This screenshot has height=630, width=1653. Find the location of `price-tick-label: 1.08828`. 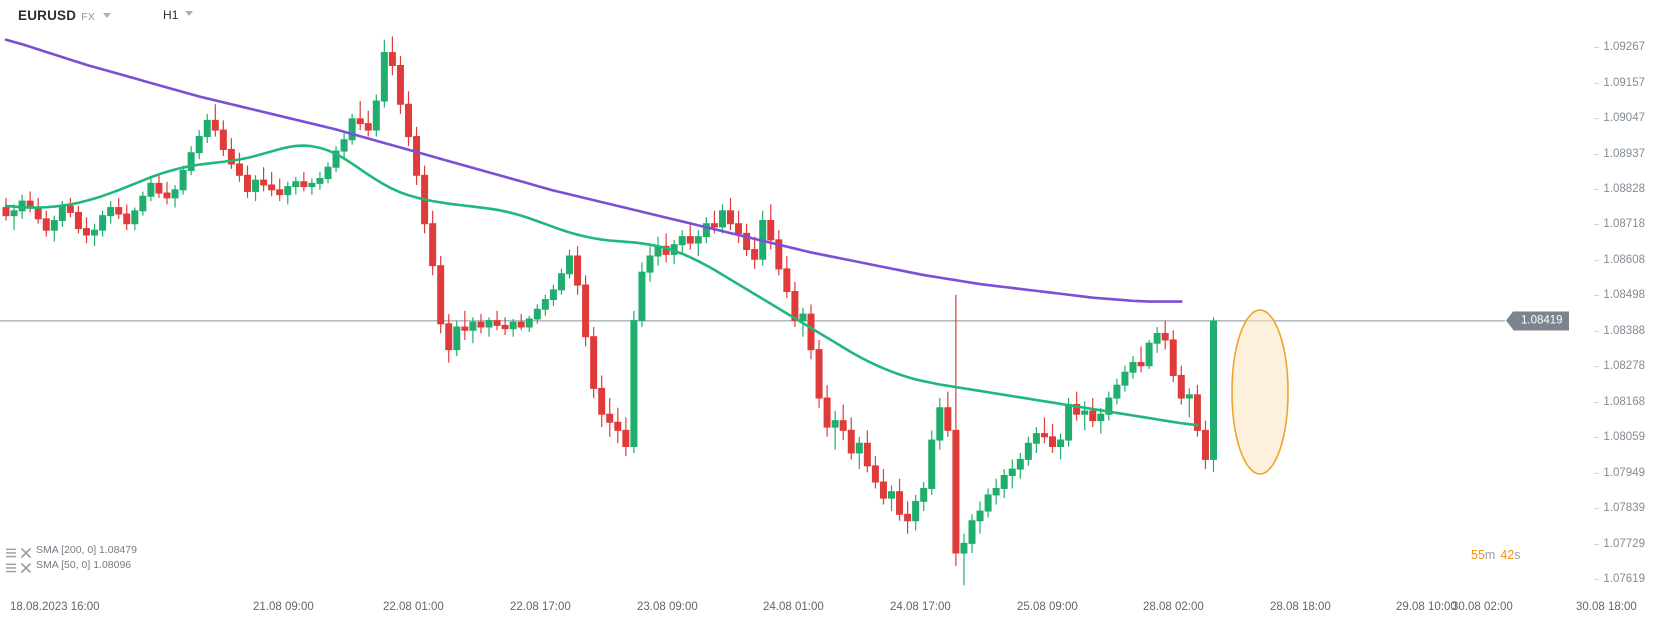

price-tick-label: 1.08828 is located at coordinates (1619, 188).